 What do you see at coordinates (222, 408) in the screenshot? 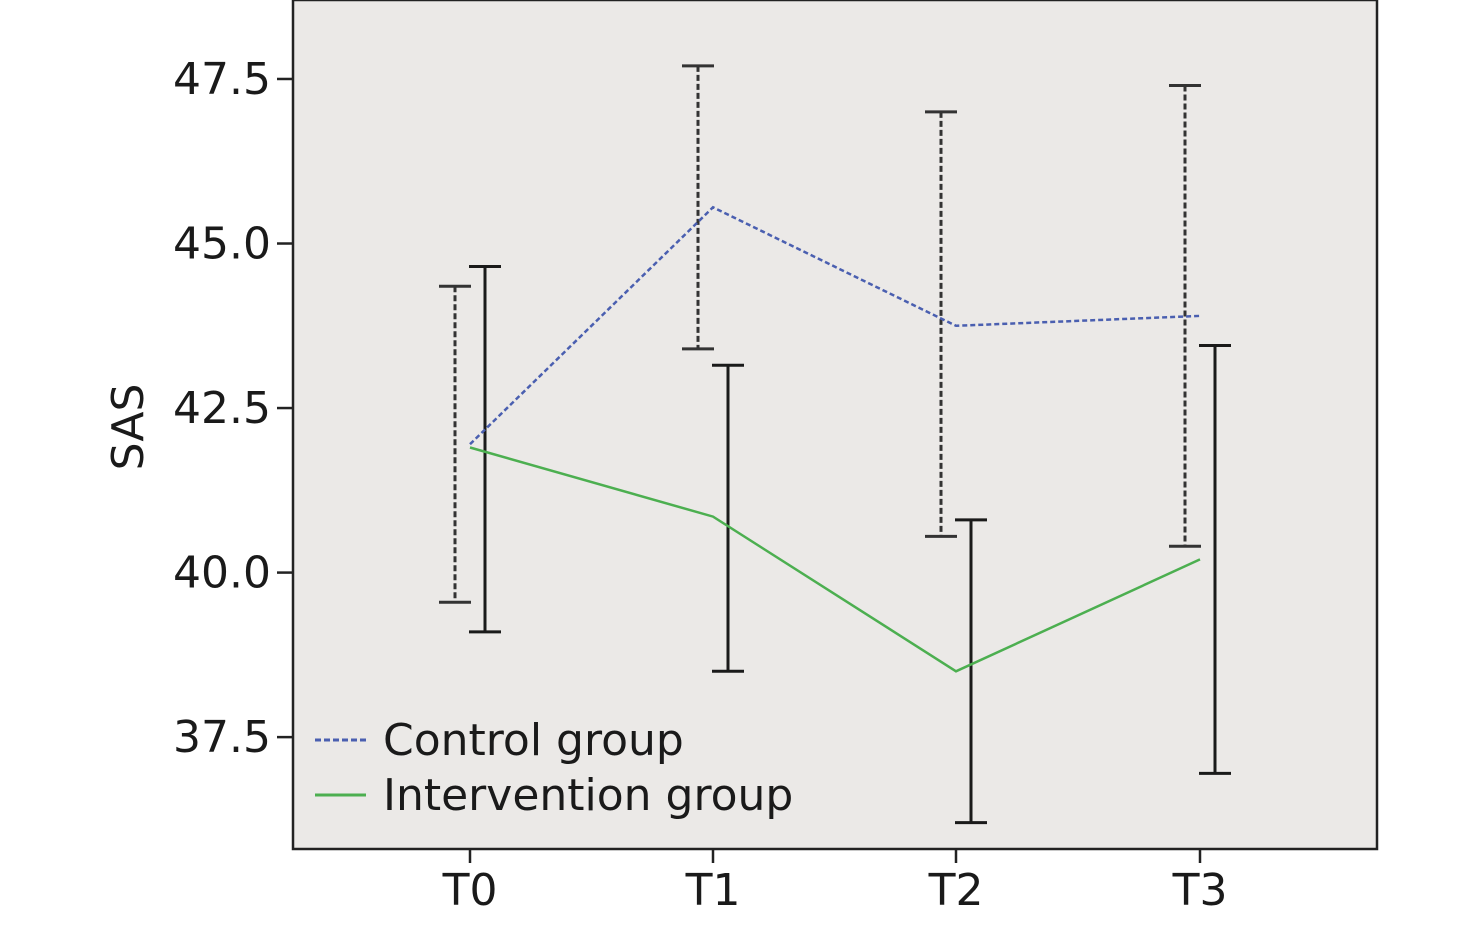
I see `y-tick-label: 42.5` at bounding box center [222, 408].